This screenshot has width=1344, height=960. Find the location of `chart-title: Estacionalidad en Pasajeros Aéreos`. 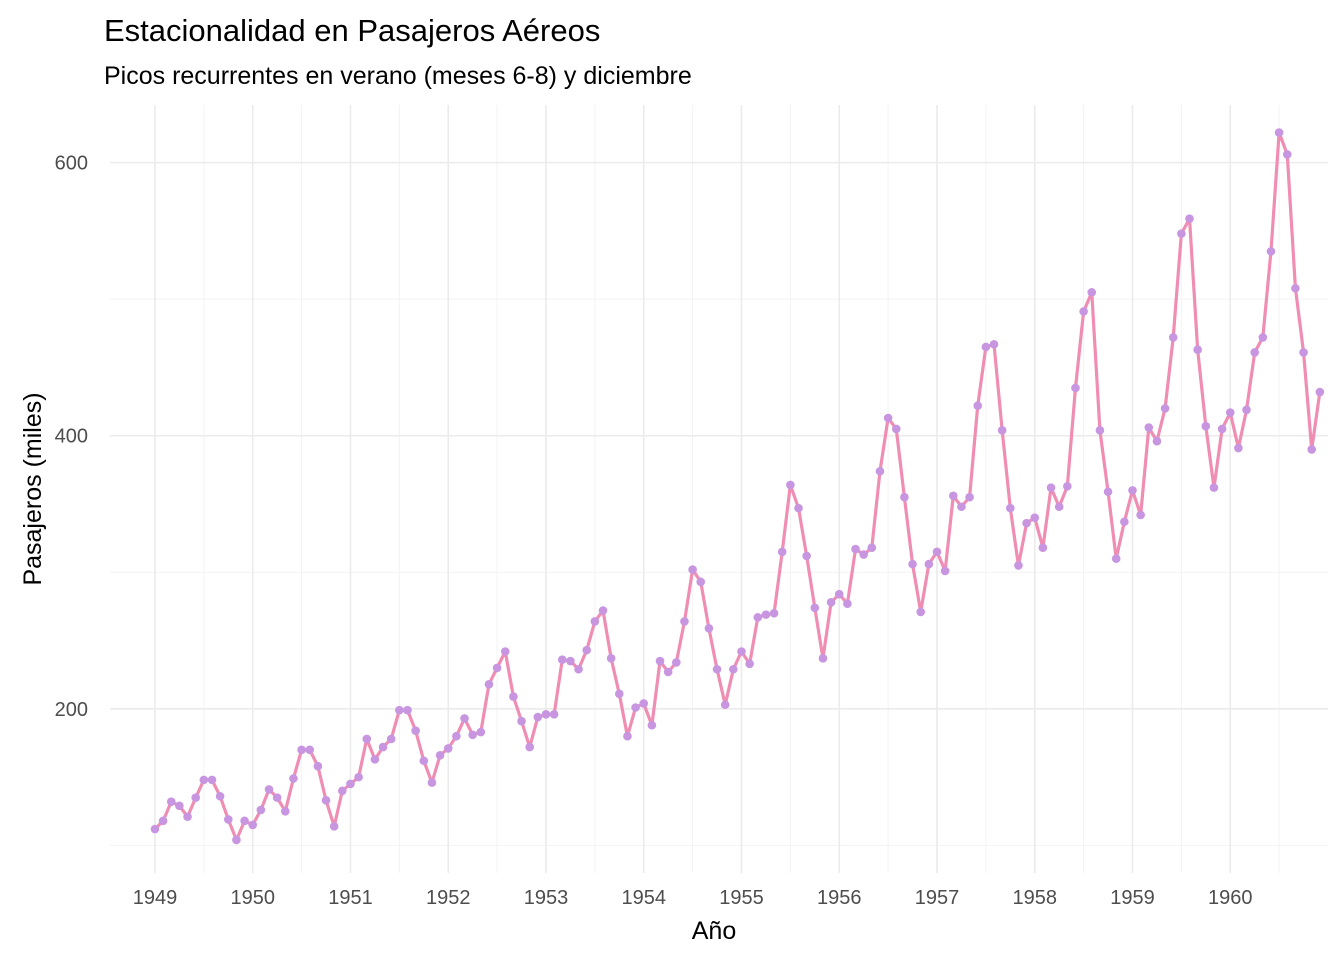

chart-title: Estacionalidad en Pasajeros Aéreos is located at coordinates (352, 30).